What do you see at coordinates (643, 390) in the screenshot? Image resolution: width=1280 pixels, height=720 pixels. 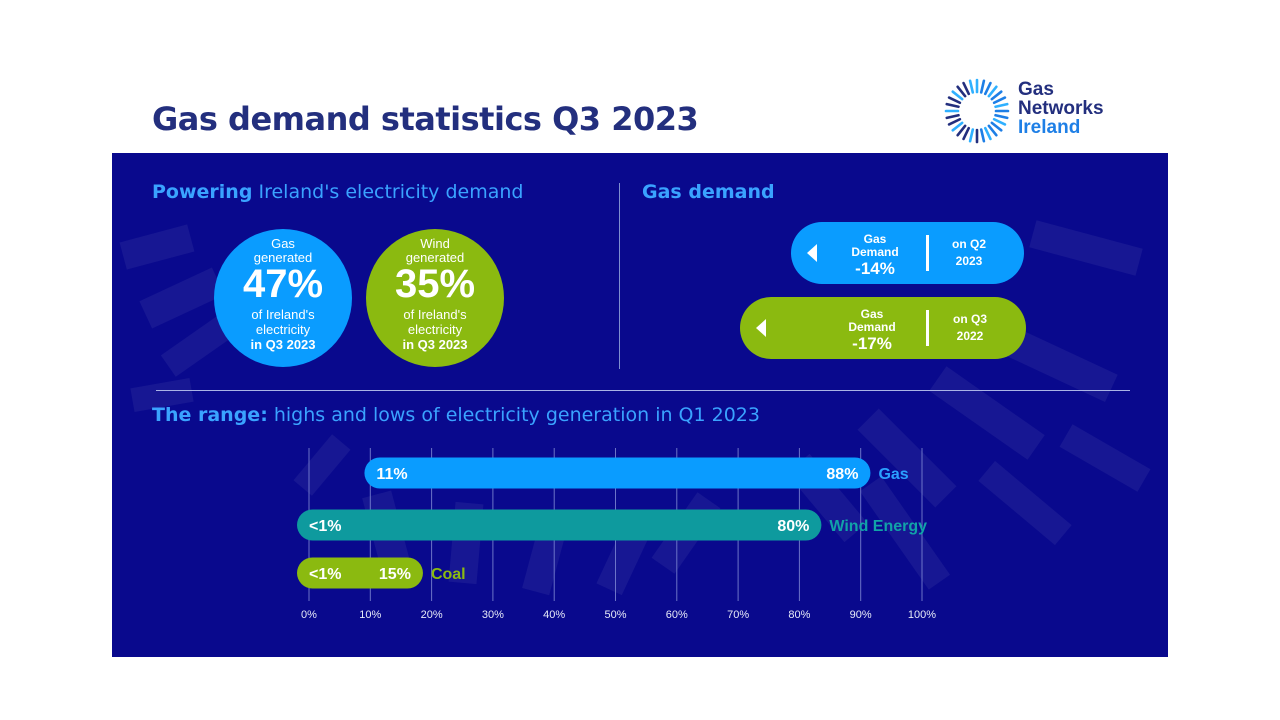 I see `horizontal-divider` at bounding box center [643, 390].